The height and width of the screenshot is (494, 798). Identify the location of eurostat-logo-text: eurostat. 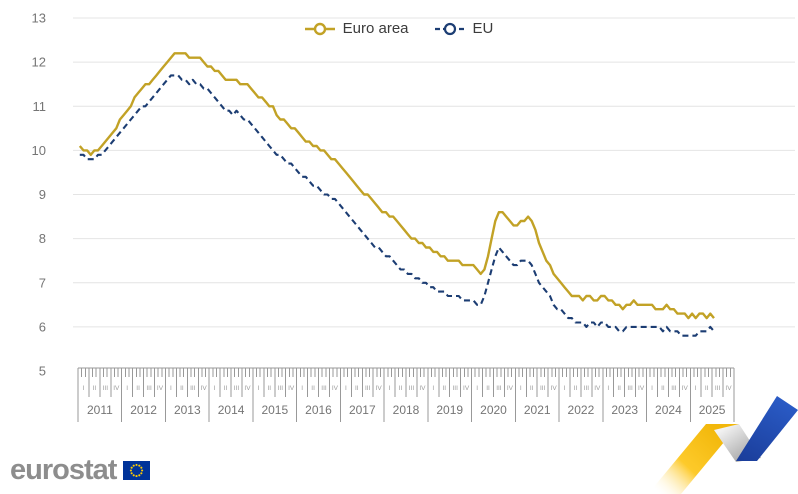
(63, 470).